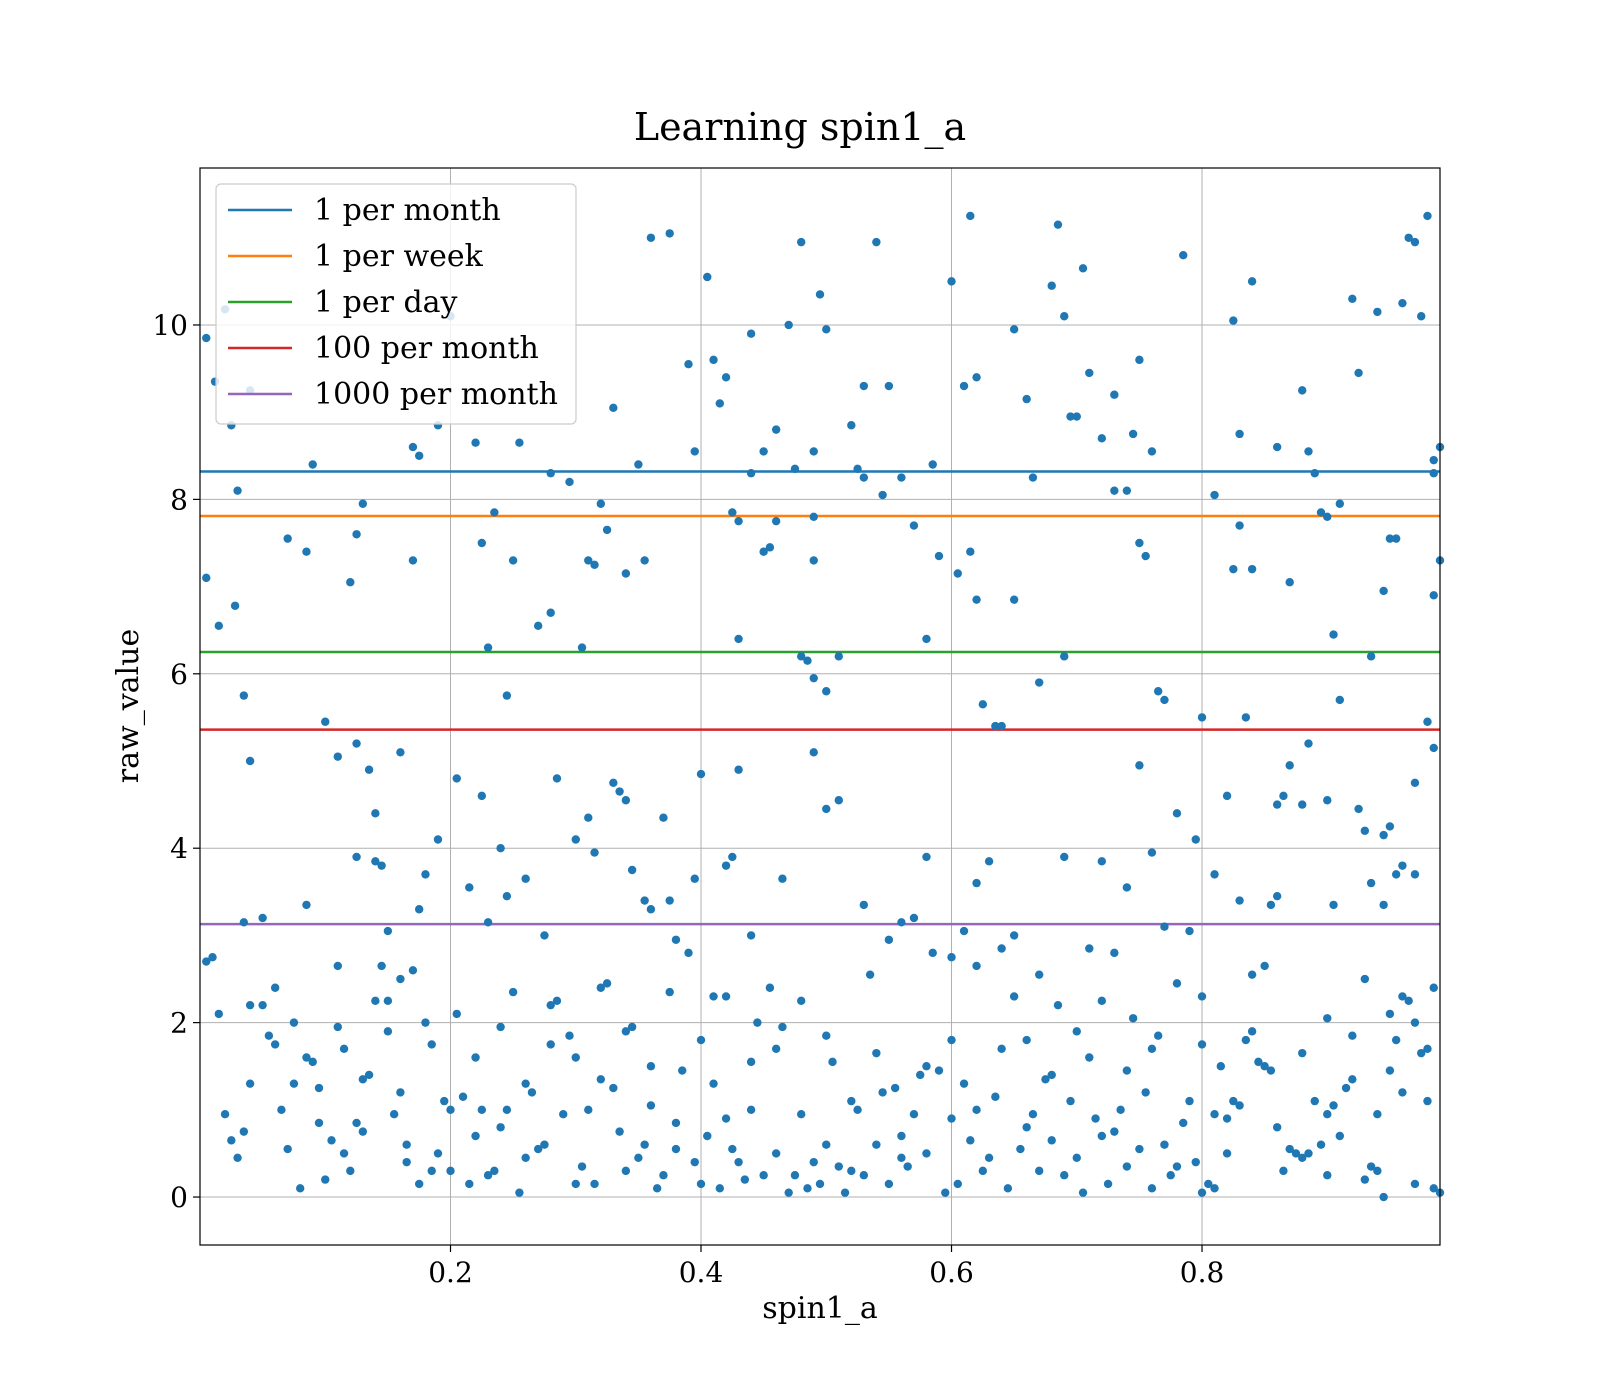  I want to click on y-tick-label: 10, so click(170, 325).